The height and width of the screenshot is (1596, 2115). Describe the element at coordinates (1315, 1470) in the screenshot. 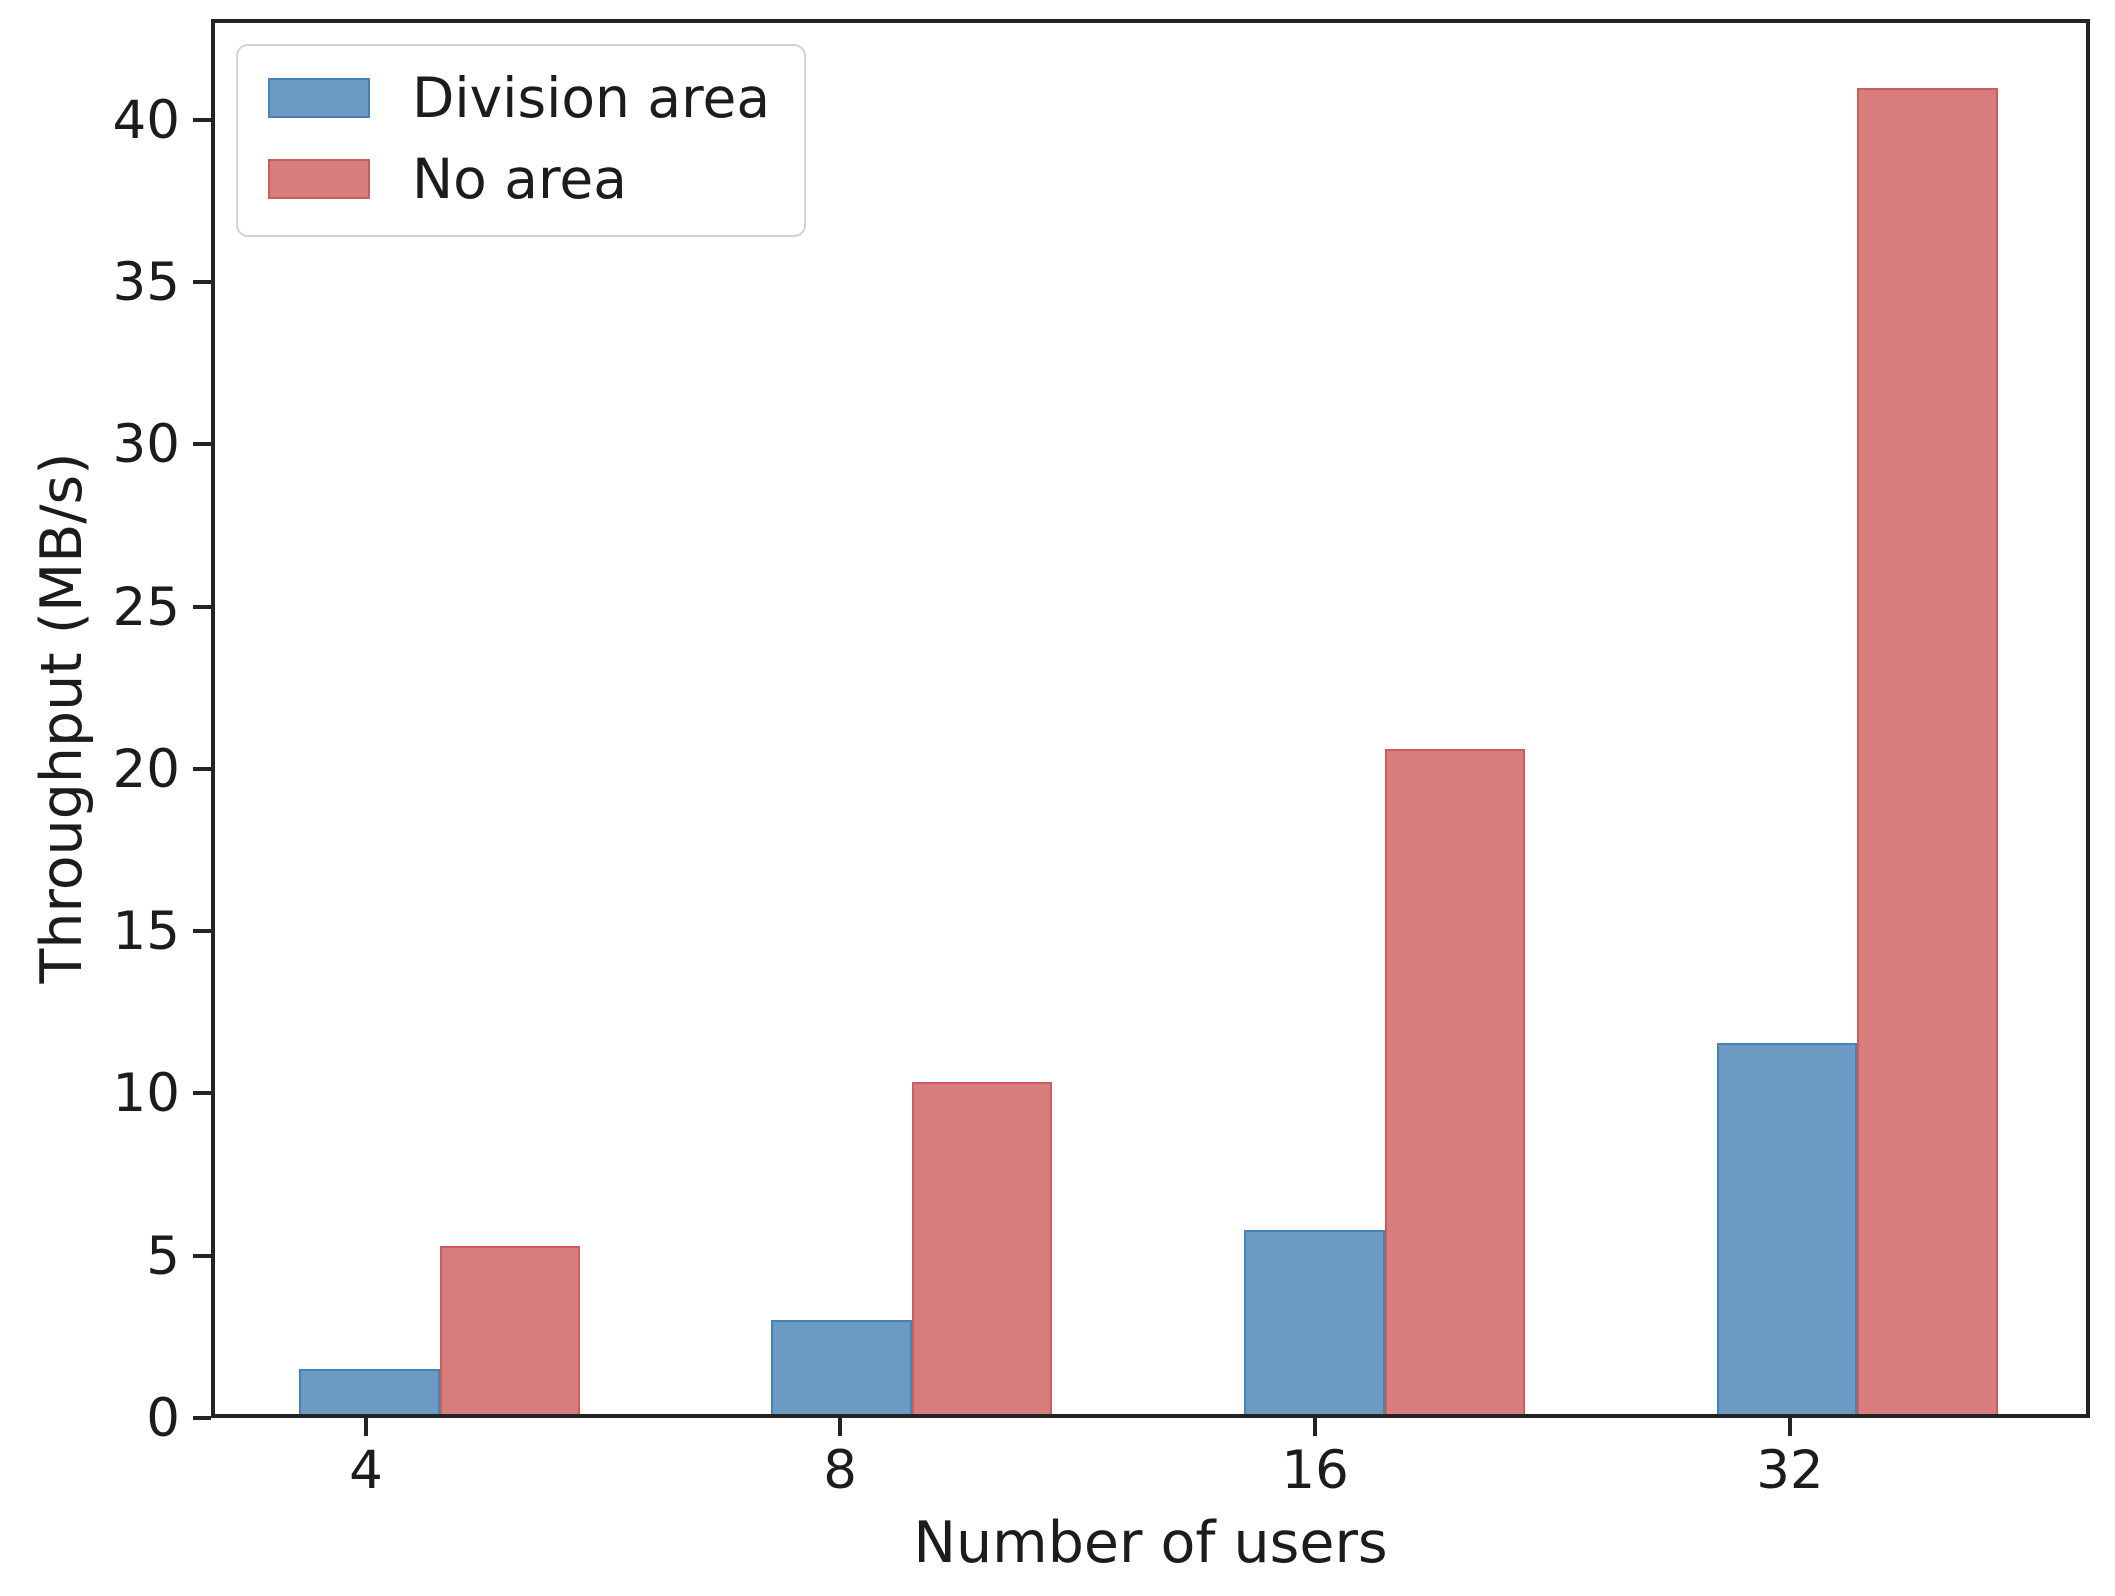

I see `x-tick-label: 16` at that location.